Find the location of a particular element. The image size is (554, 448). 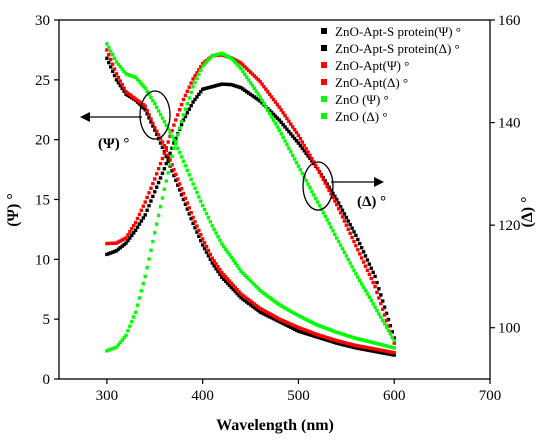

y-left-tick-label: 20 is located at coordinates (42, 141).